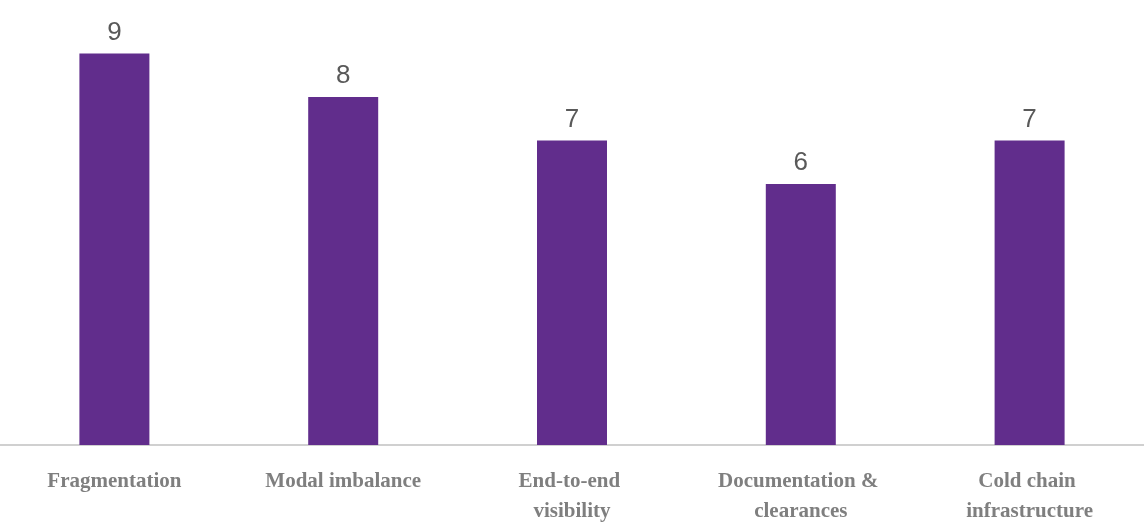 The width and height of the screenshot is (1144, 525). What do you see at coordinates (801, 161) in the screenshot?
I see `data-label: 6` at bounding box center [801, 161].